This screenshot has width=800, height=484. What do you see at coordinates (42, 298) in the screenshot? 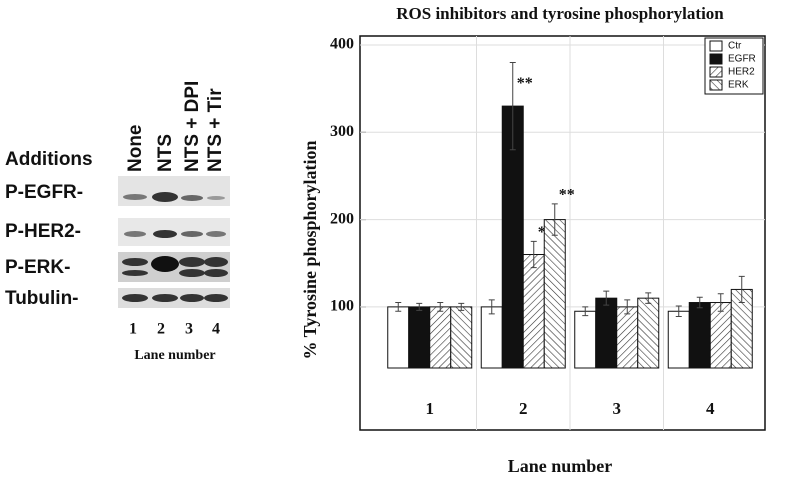
I see `row-label: Tubulin-` at bounding box center [42, 298].